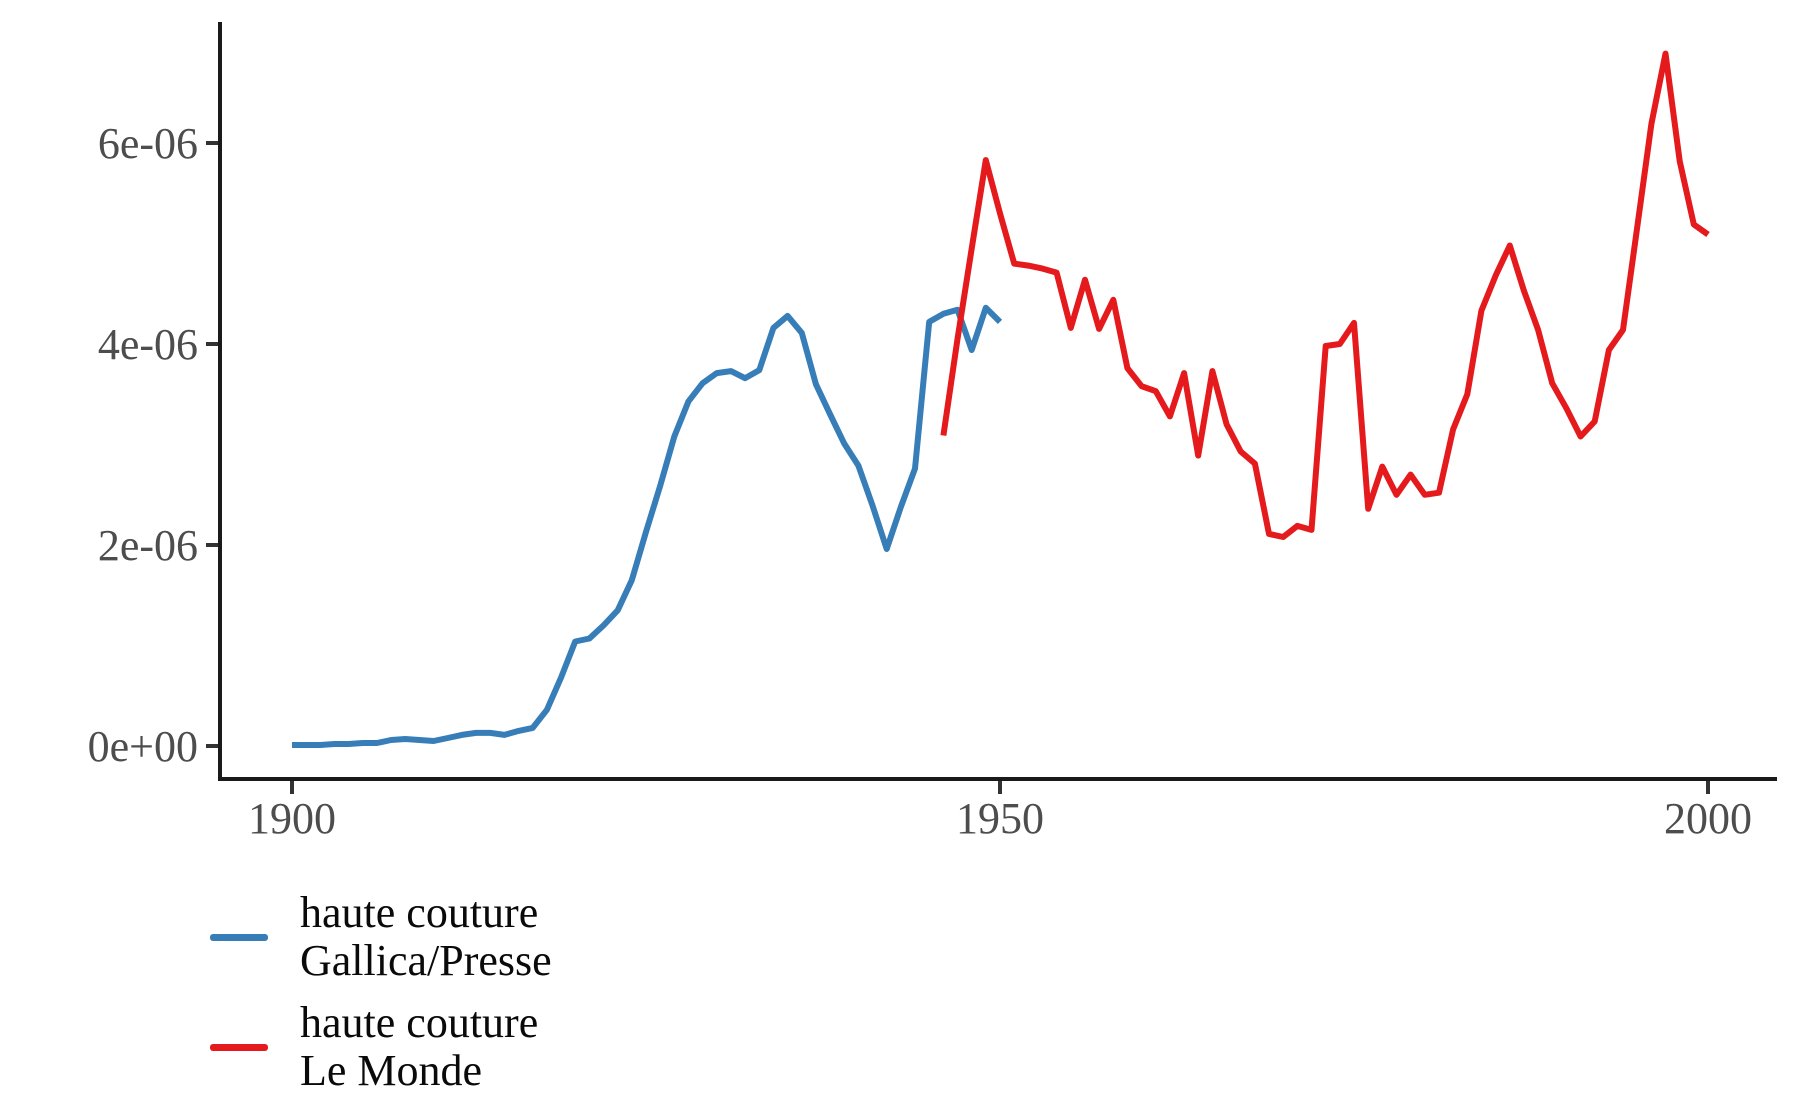  I want to click on x-tick-label: 1900, so click(292, 818).